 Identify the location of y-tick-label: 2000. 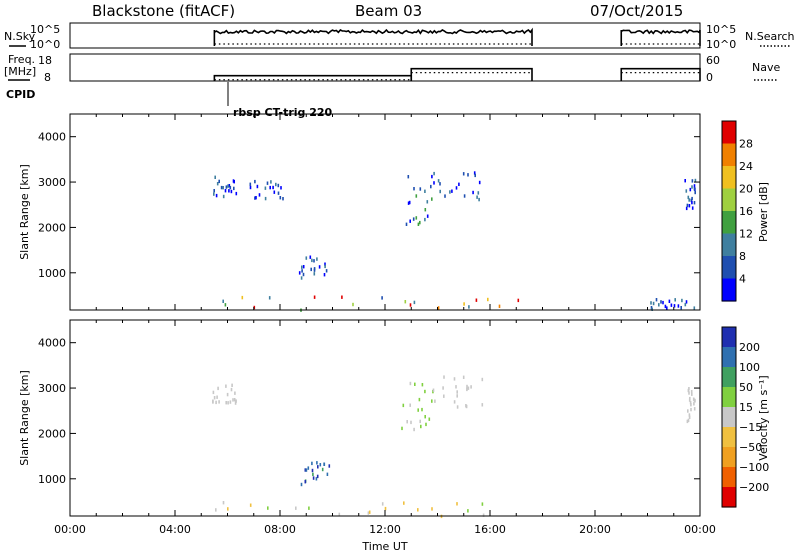
(52, 433).